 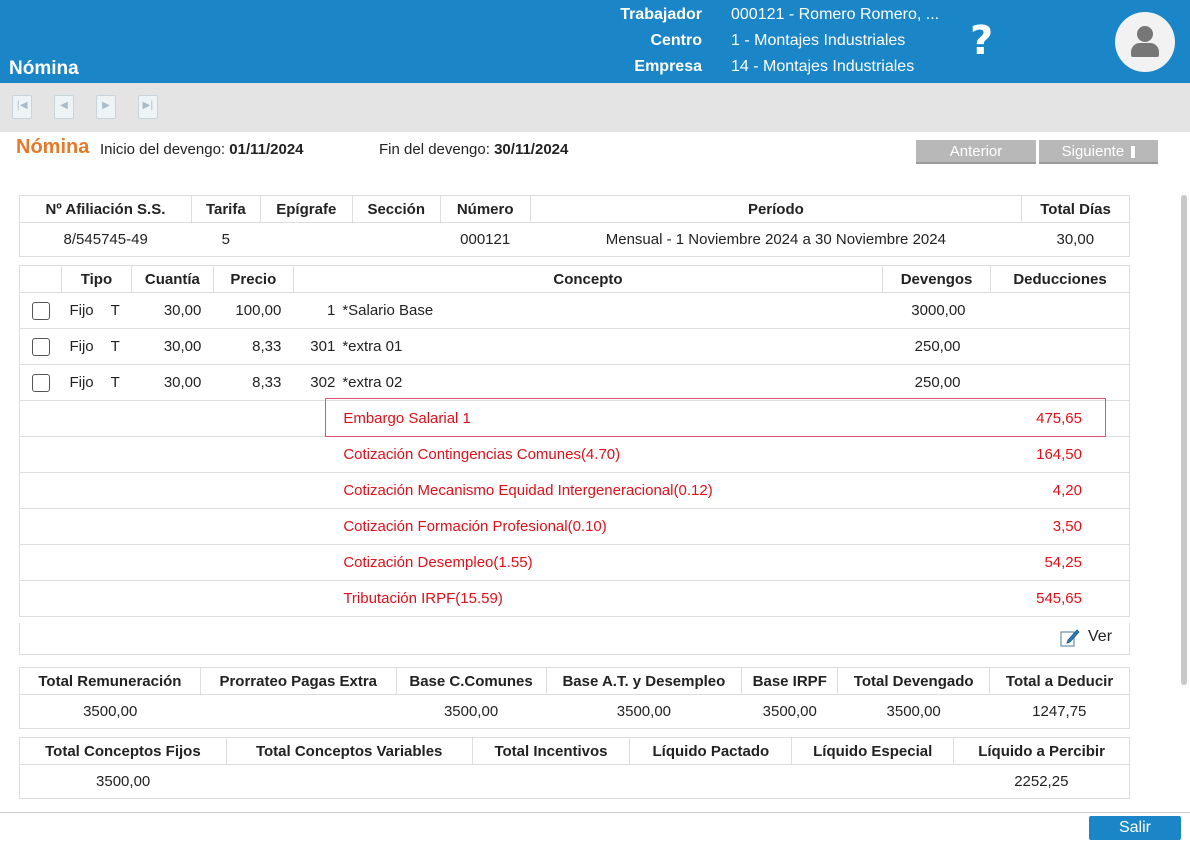 What do you see at coordinates (588, 598) in the screenshot?
I see `deduction-concept: Tributación IRPF(15.59)` at bounding box center [588, 598].